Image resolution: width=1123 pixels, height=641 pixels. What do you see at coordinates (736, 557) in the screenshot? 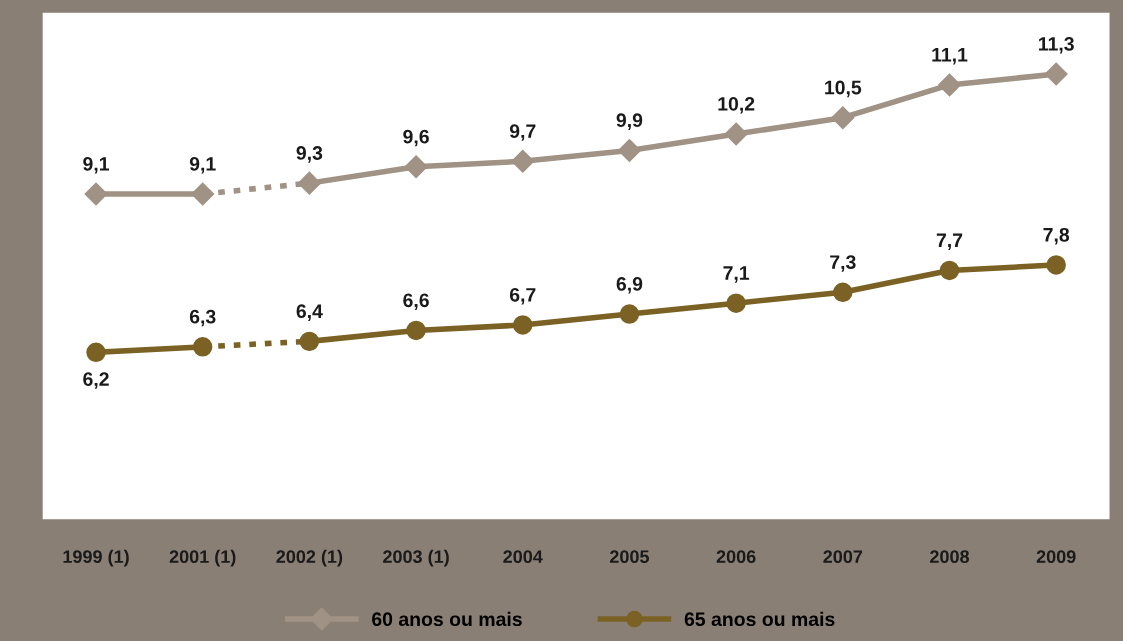
I see `x-tick-label: 2006` at bounding box center [736, 557].